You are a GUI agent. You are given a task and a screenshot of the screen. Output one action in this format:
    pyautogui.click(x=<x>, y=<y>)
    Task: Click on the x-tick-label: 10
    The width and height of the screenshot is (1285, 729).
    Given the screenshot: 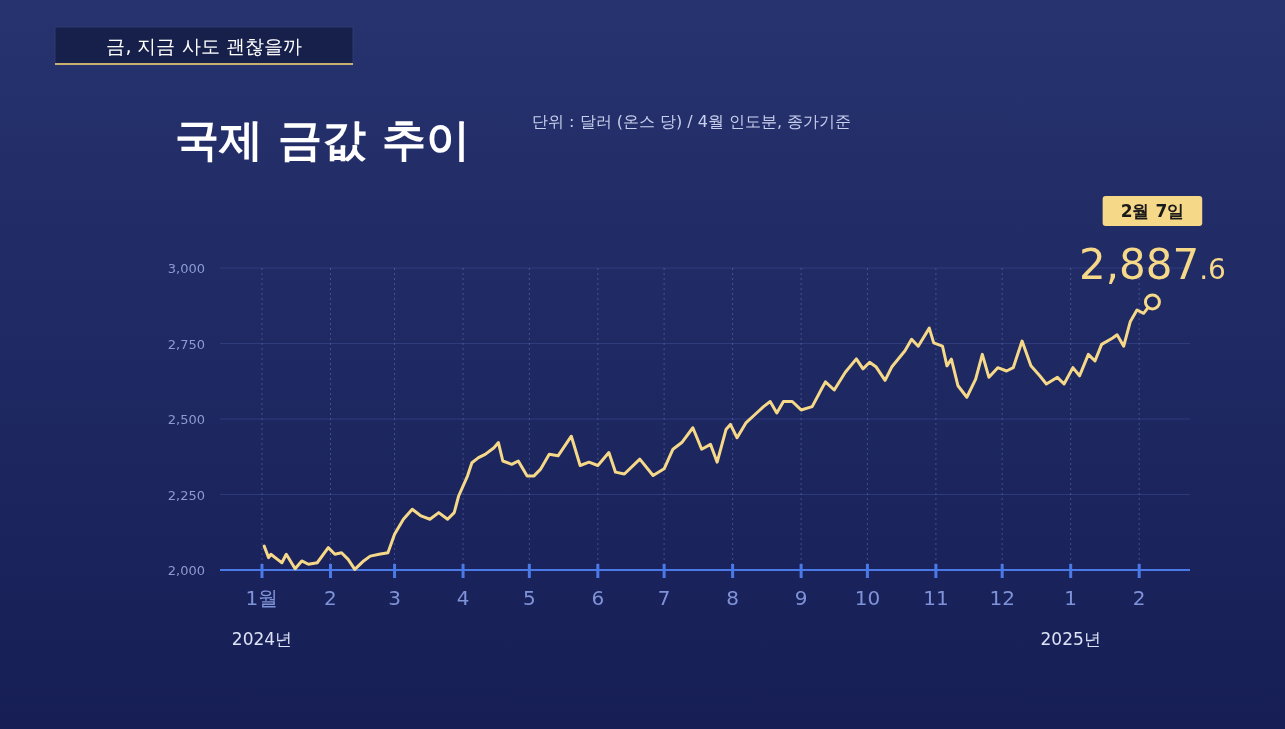 What is the action you would take?
    pyautogui.click(x=867, y=598)
    